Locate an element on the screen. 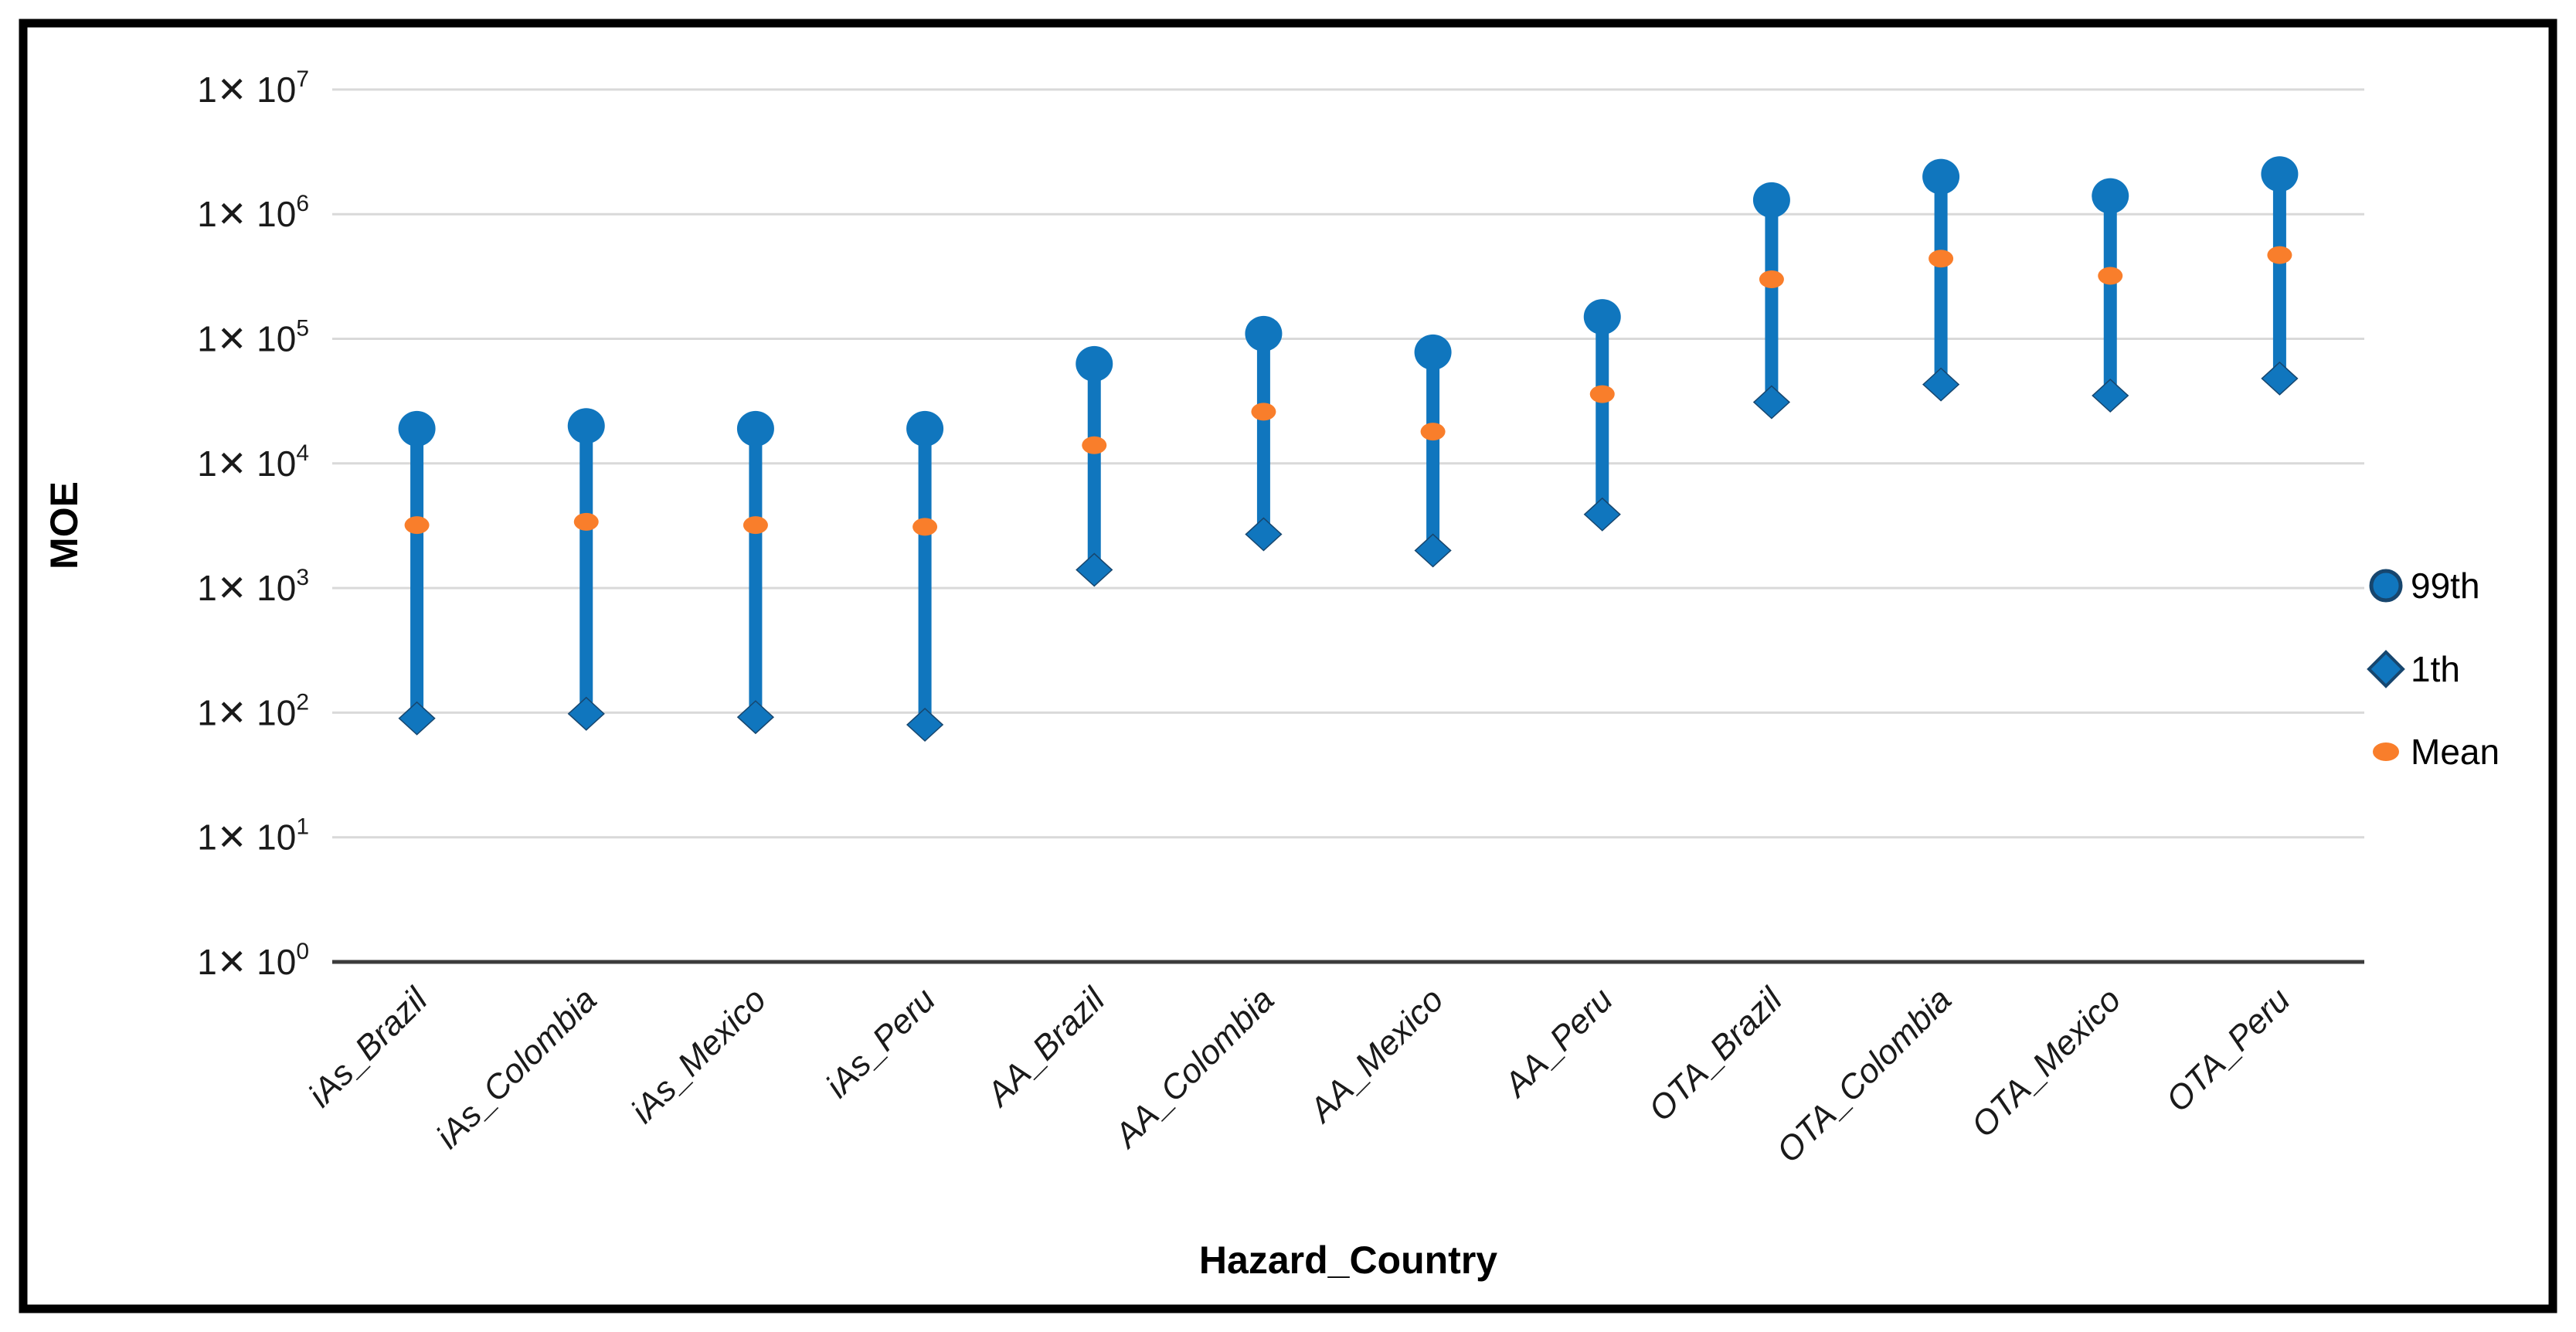  range-column-AA_Colombia is located at coordinates (1264, 433).